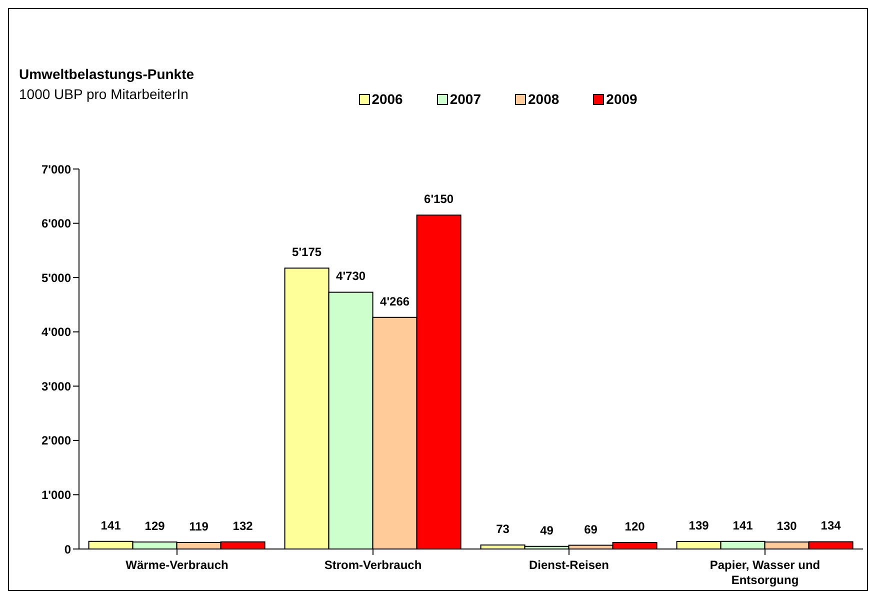 The width and height of the screenshot is (879, 601). What do you see at coordinates (439, 199) in the screenshot?
I see `data-label: 6'150` at bounding box center [439, 199].